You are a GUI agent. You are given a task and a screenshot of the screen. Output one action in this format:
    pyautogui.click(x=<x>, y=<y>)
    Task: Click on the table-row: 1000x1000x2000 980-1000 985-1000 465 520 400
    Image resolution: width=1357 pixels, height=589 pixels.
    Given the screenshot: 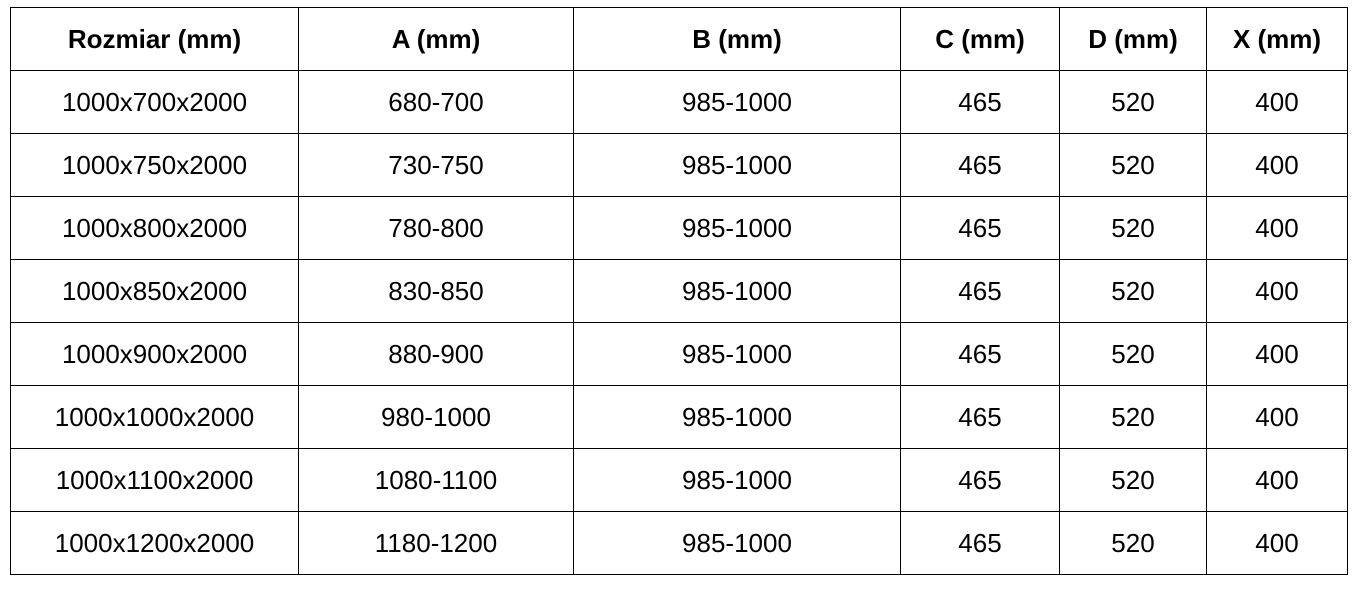 What is the action you would take?
    pyautogui.click(x=679, y=417)
    